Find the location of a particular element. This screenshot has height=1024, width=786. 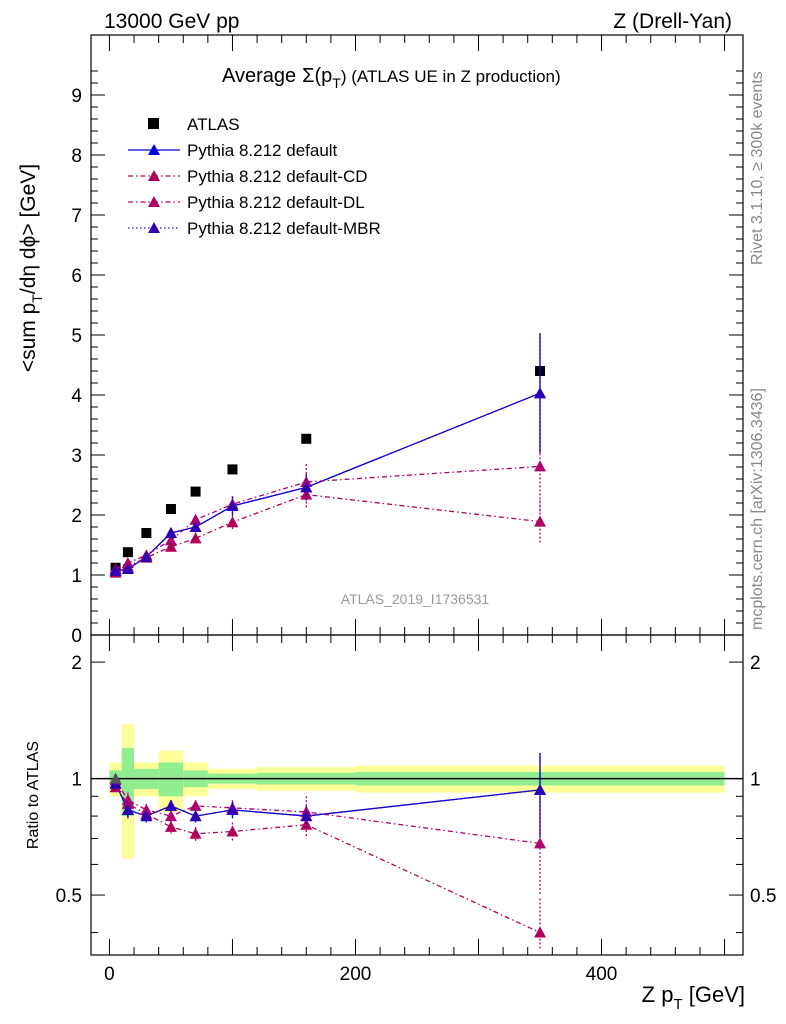

legend-label: Pythia 8.212 default is located at coordinates (262, 150).